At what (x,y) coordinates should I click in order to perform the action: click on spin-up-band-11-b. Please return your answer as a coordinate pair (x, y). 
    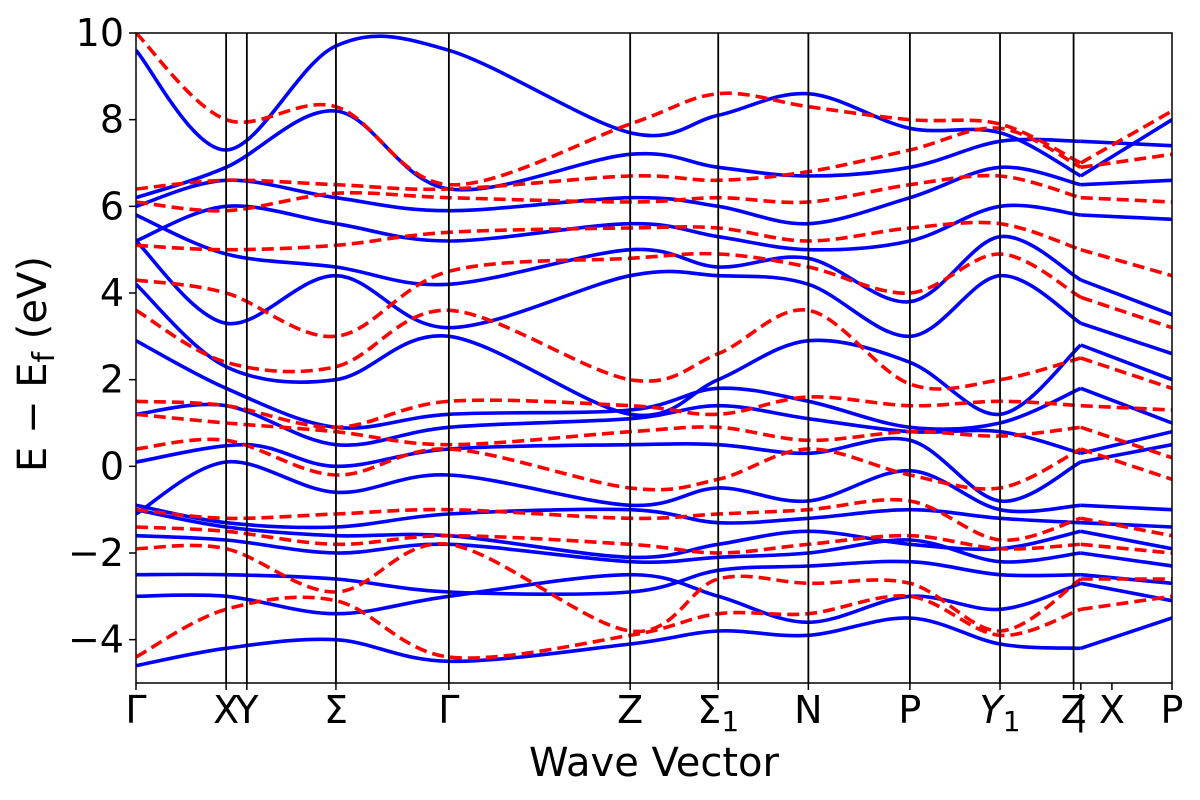
    Looking at the image, I should click on (1126, 362).